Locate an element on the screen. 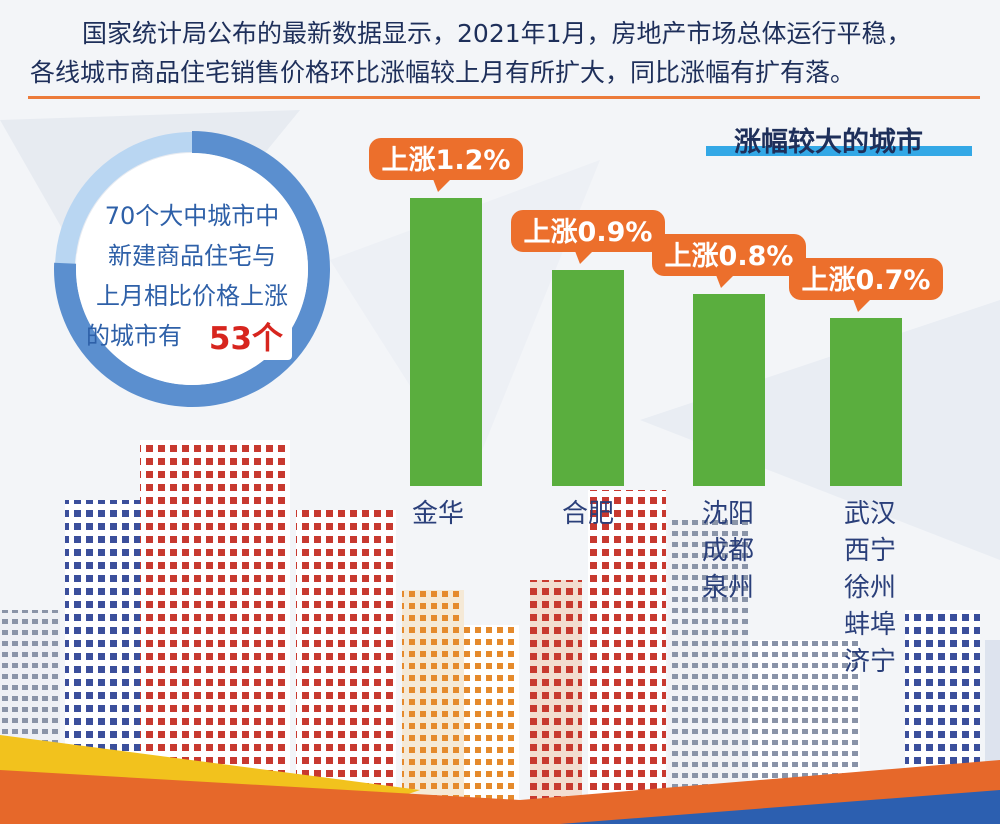  city-group-4: 武汉 西宁 徐州 蚌埠 济宁 is located at coordinates (870, 588).